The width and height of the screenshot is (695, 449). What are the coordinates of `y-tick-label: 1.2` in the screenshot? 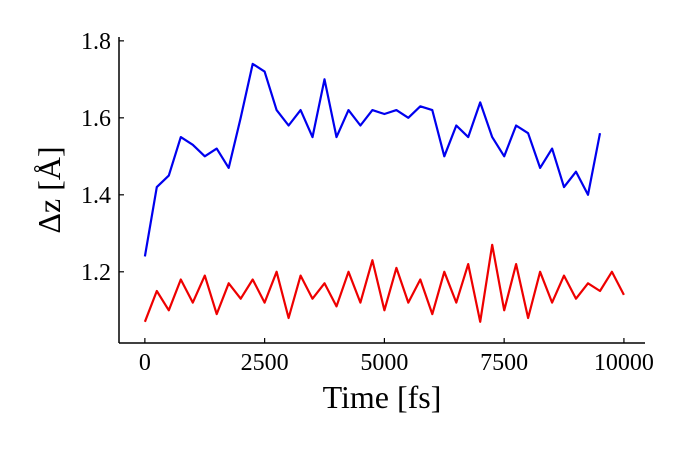 It's located at (96, 273).